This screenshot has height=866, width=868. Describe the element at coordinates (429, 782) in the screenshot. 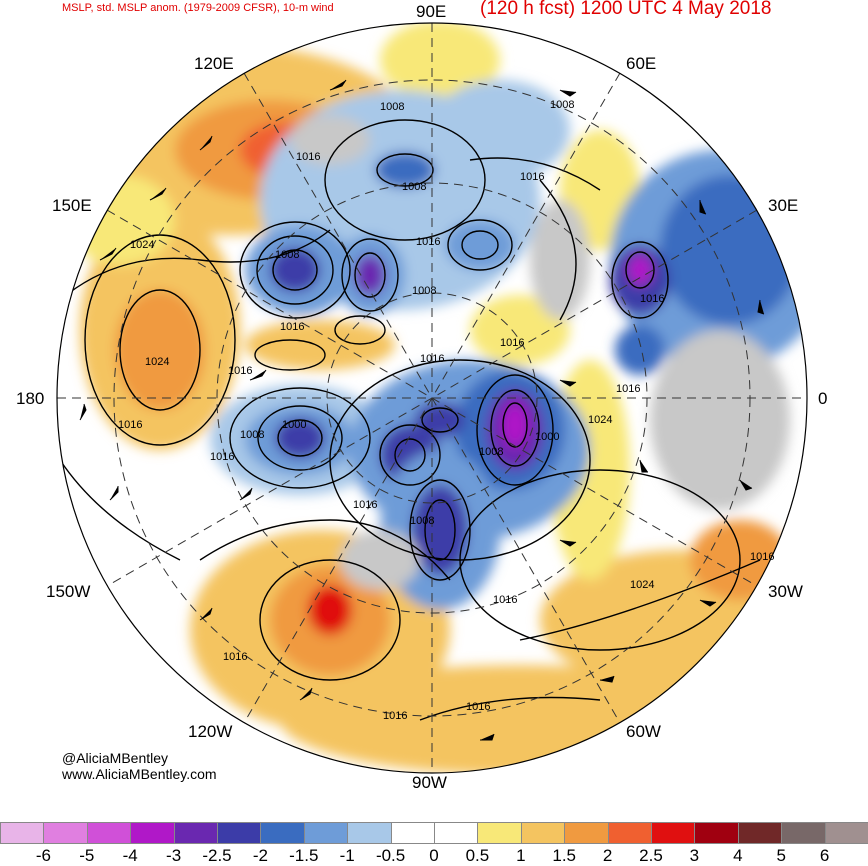

I see `lon-label-90w: 90W` at that location.